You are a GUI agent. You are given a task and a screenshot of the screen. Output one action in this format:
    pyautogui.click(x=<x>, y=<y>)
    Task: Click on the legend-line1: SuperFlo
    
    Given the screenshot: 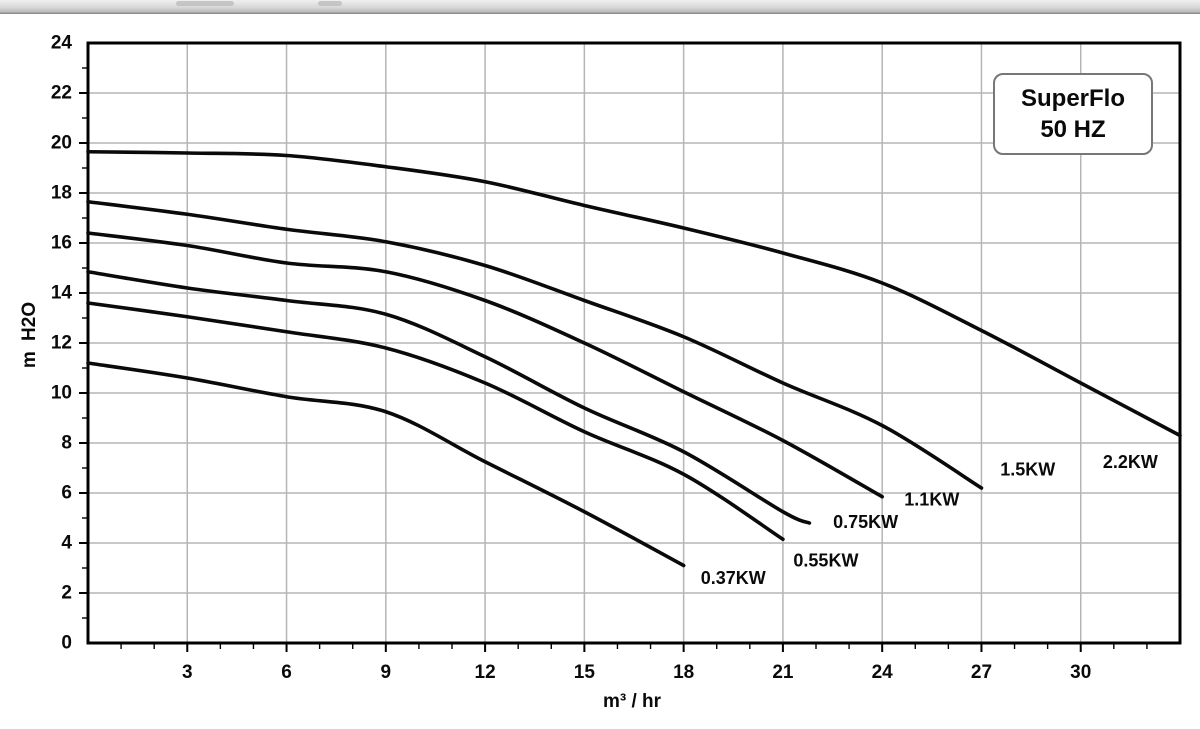 What is the action you would take?
    pyautogui.click(x=1072, y=98)
    